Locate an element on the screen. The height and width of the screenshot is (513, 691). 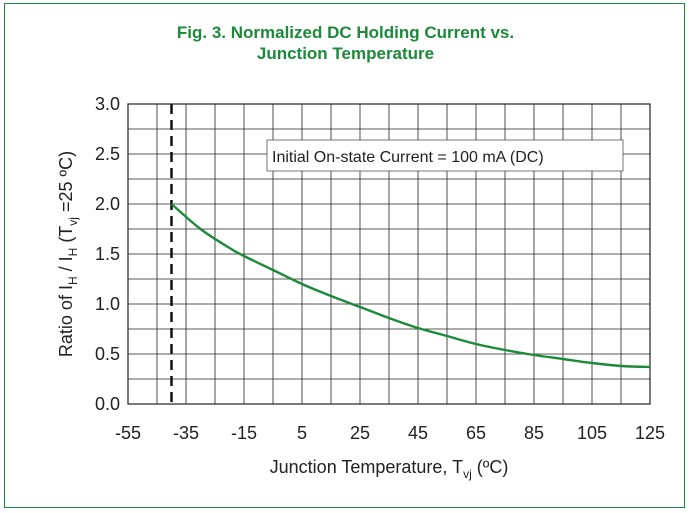
chart-title-line2: Junction Temperature is located at coordinates (345, 53).